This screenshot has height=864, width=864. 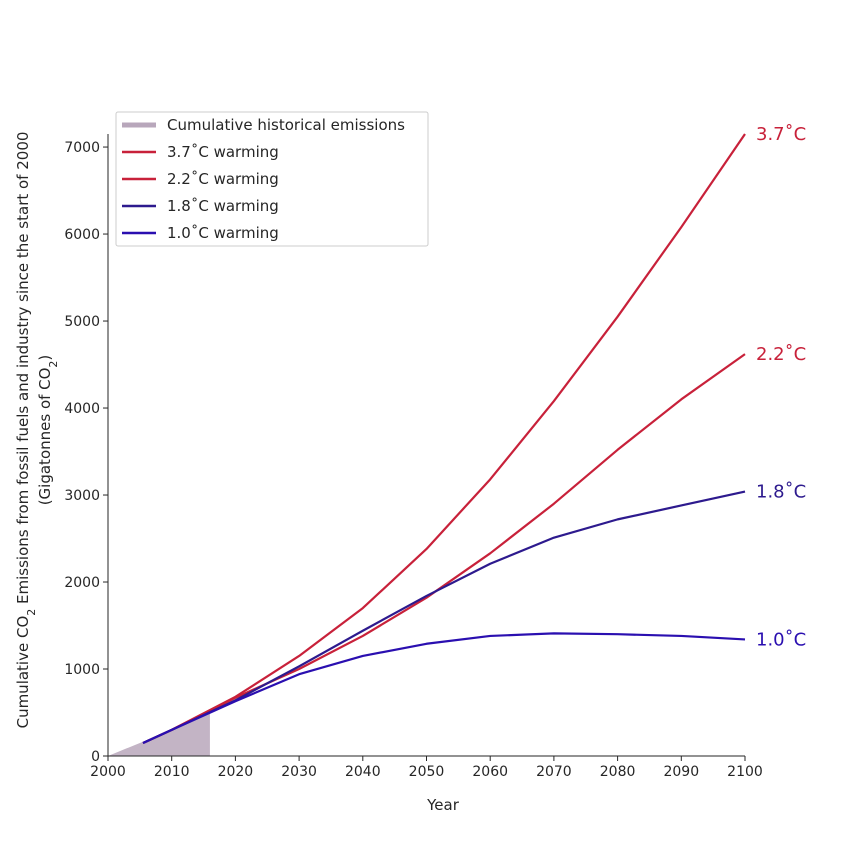 What do you see at coordinates (781, 639) in the screenshot?
I see `series-end-label-4: 1.0˚C` at bounding box center [781, 639].